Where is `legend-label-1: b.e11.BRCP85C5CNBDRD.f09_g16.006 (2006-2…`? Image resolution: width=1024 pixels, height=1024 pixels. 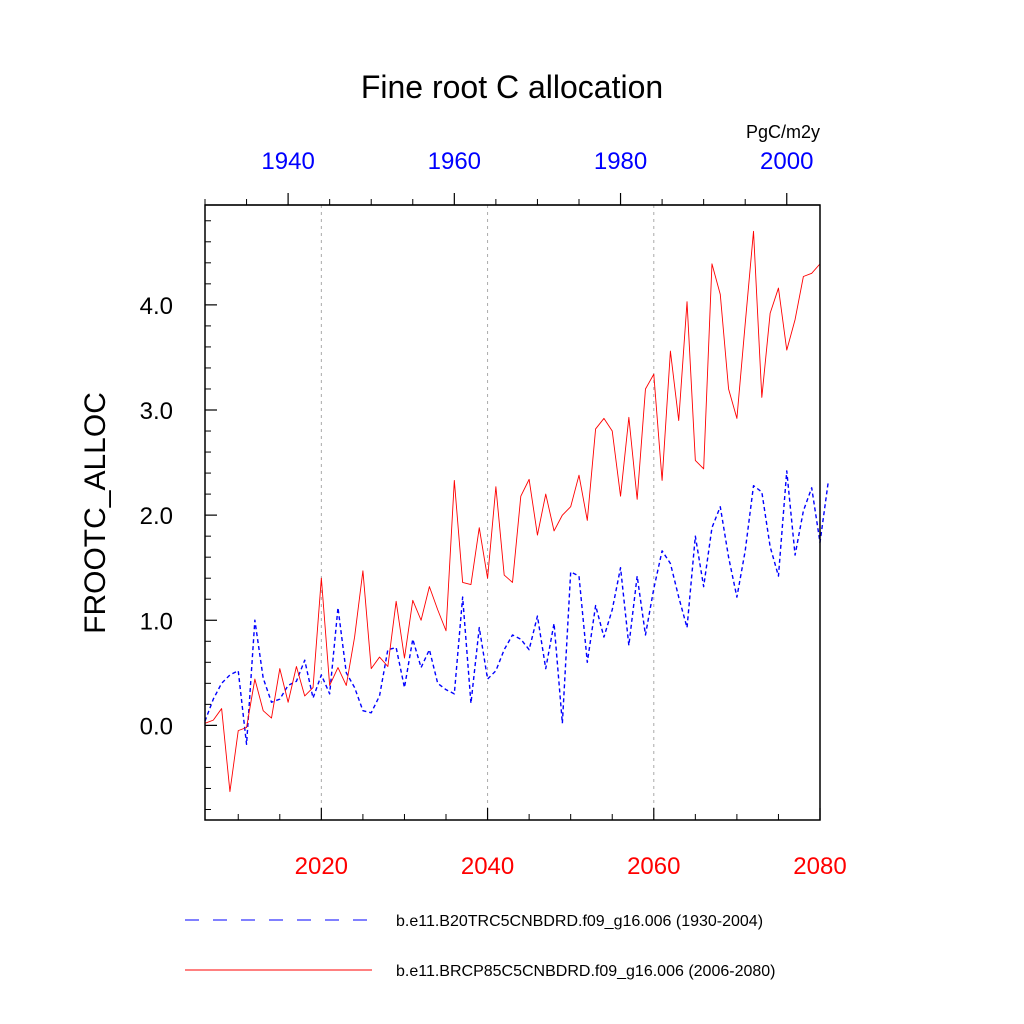
legend-label-1: b.e11.BRCP85C5CNBDRD.f09_g16.006 (2006-2… is located at coordinates (585, 971).